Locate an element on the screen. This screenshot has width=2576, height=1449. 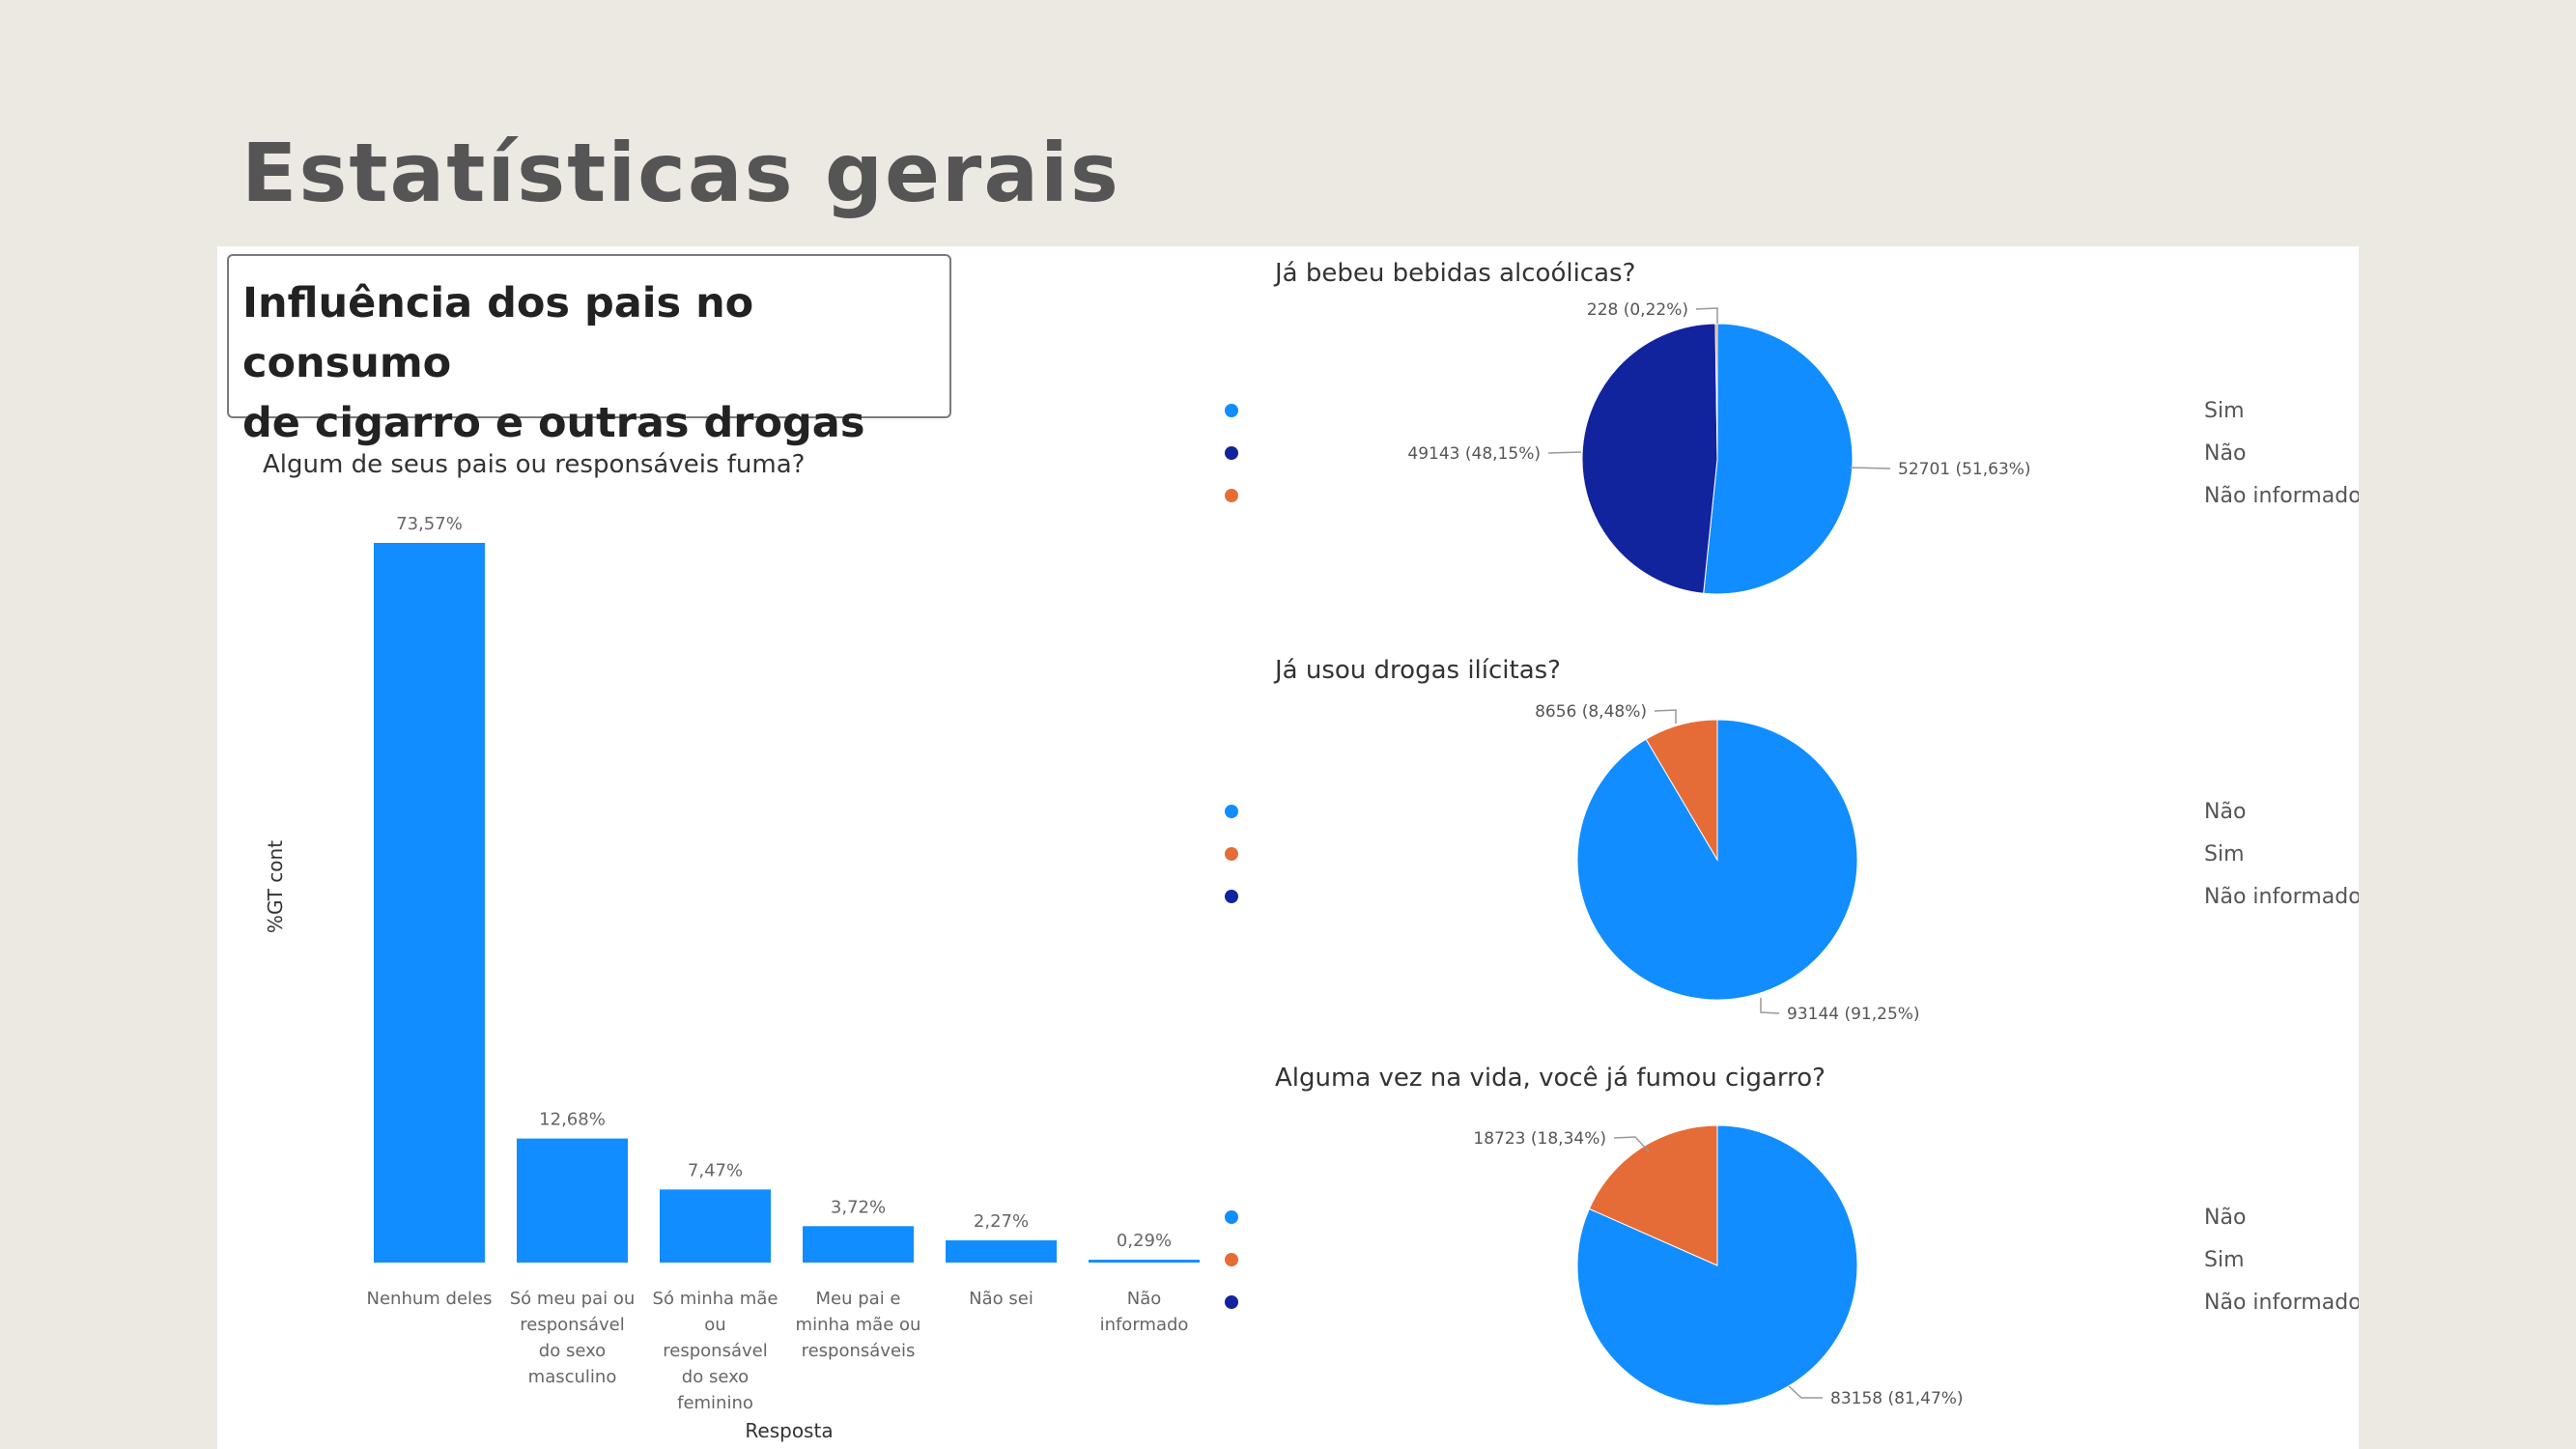
slide-title: Estatísticas gerais is located at coordinates (680, 173).